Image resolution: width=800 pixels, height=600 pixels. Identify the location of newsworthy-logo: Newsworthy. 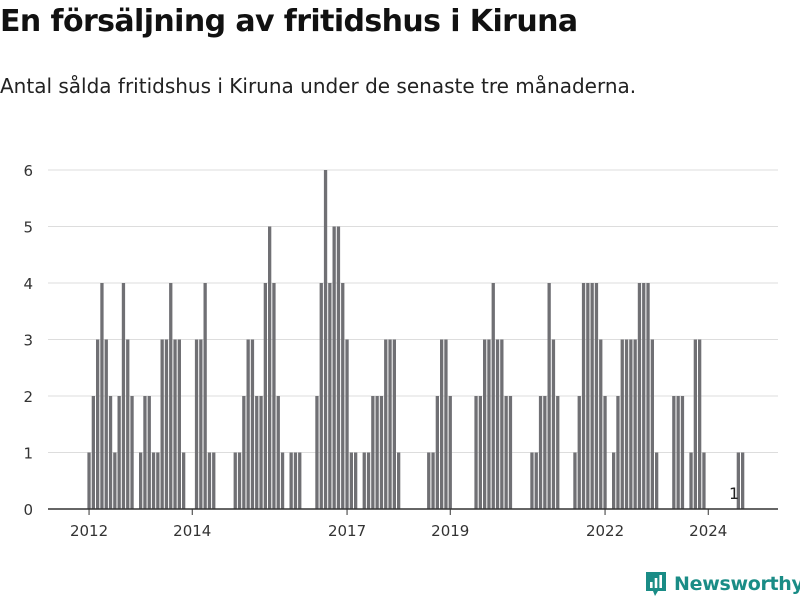
(722, 584).